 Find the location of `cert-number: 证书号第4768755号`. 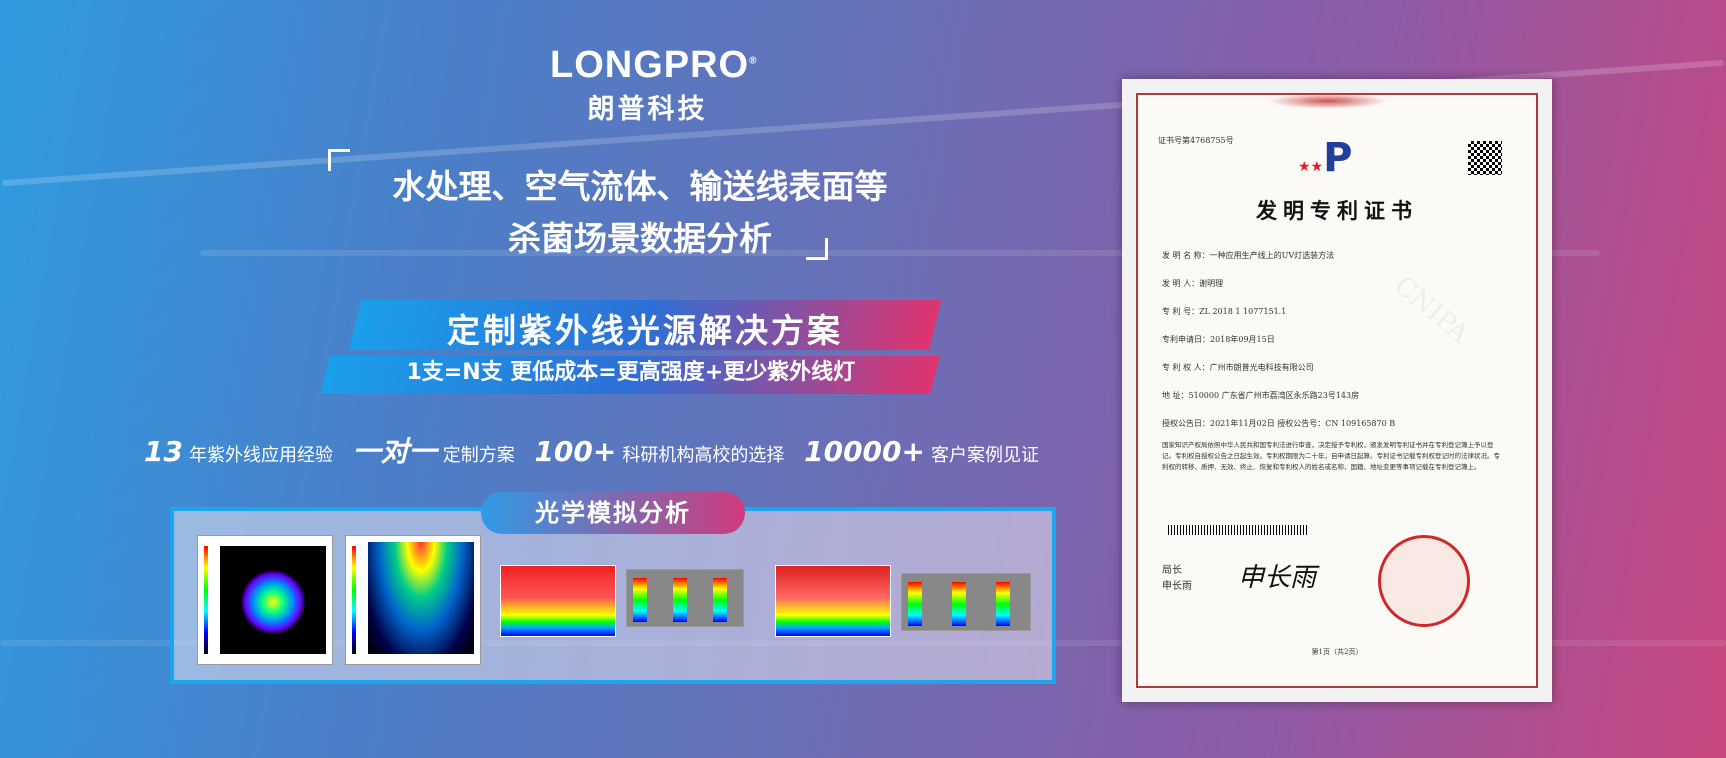

cert-number: 证书号第4768755号 is located at coordinates (1196, 140).